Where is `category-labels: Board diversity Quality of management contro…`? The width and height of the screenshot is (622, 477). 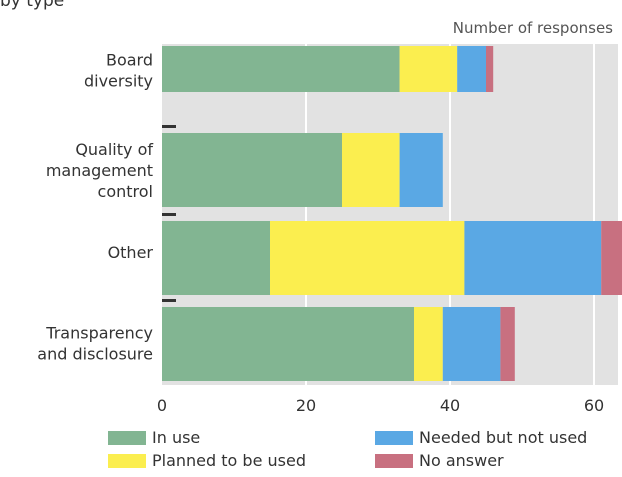
category-labels: Board diversity Quality of management contro… is located at coordinates (106, 207).